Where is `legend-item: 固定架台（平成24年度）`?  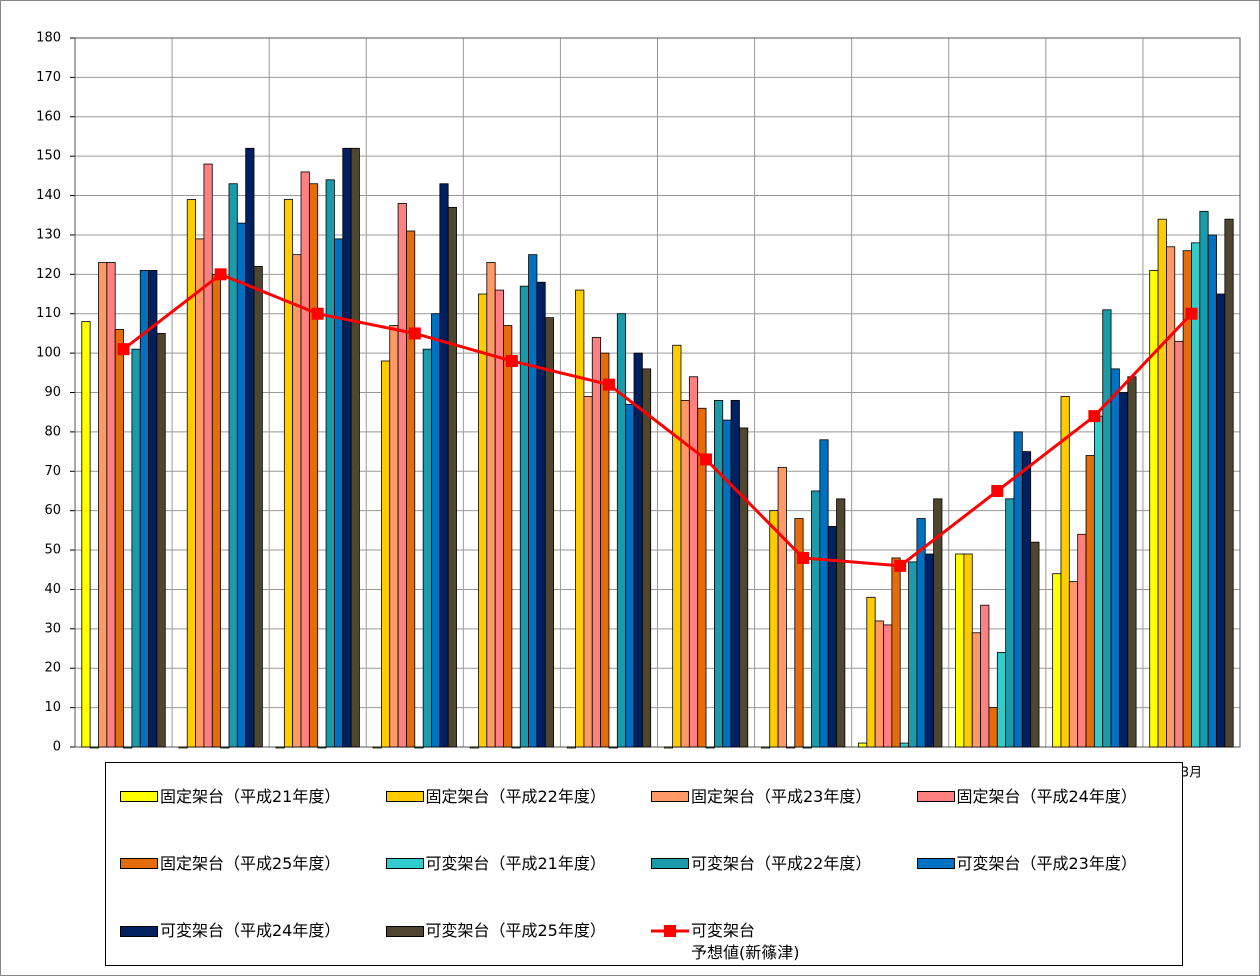
legend-item: 固定架台（平成24年度） is located at coordinates (1049, 796).